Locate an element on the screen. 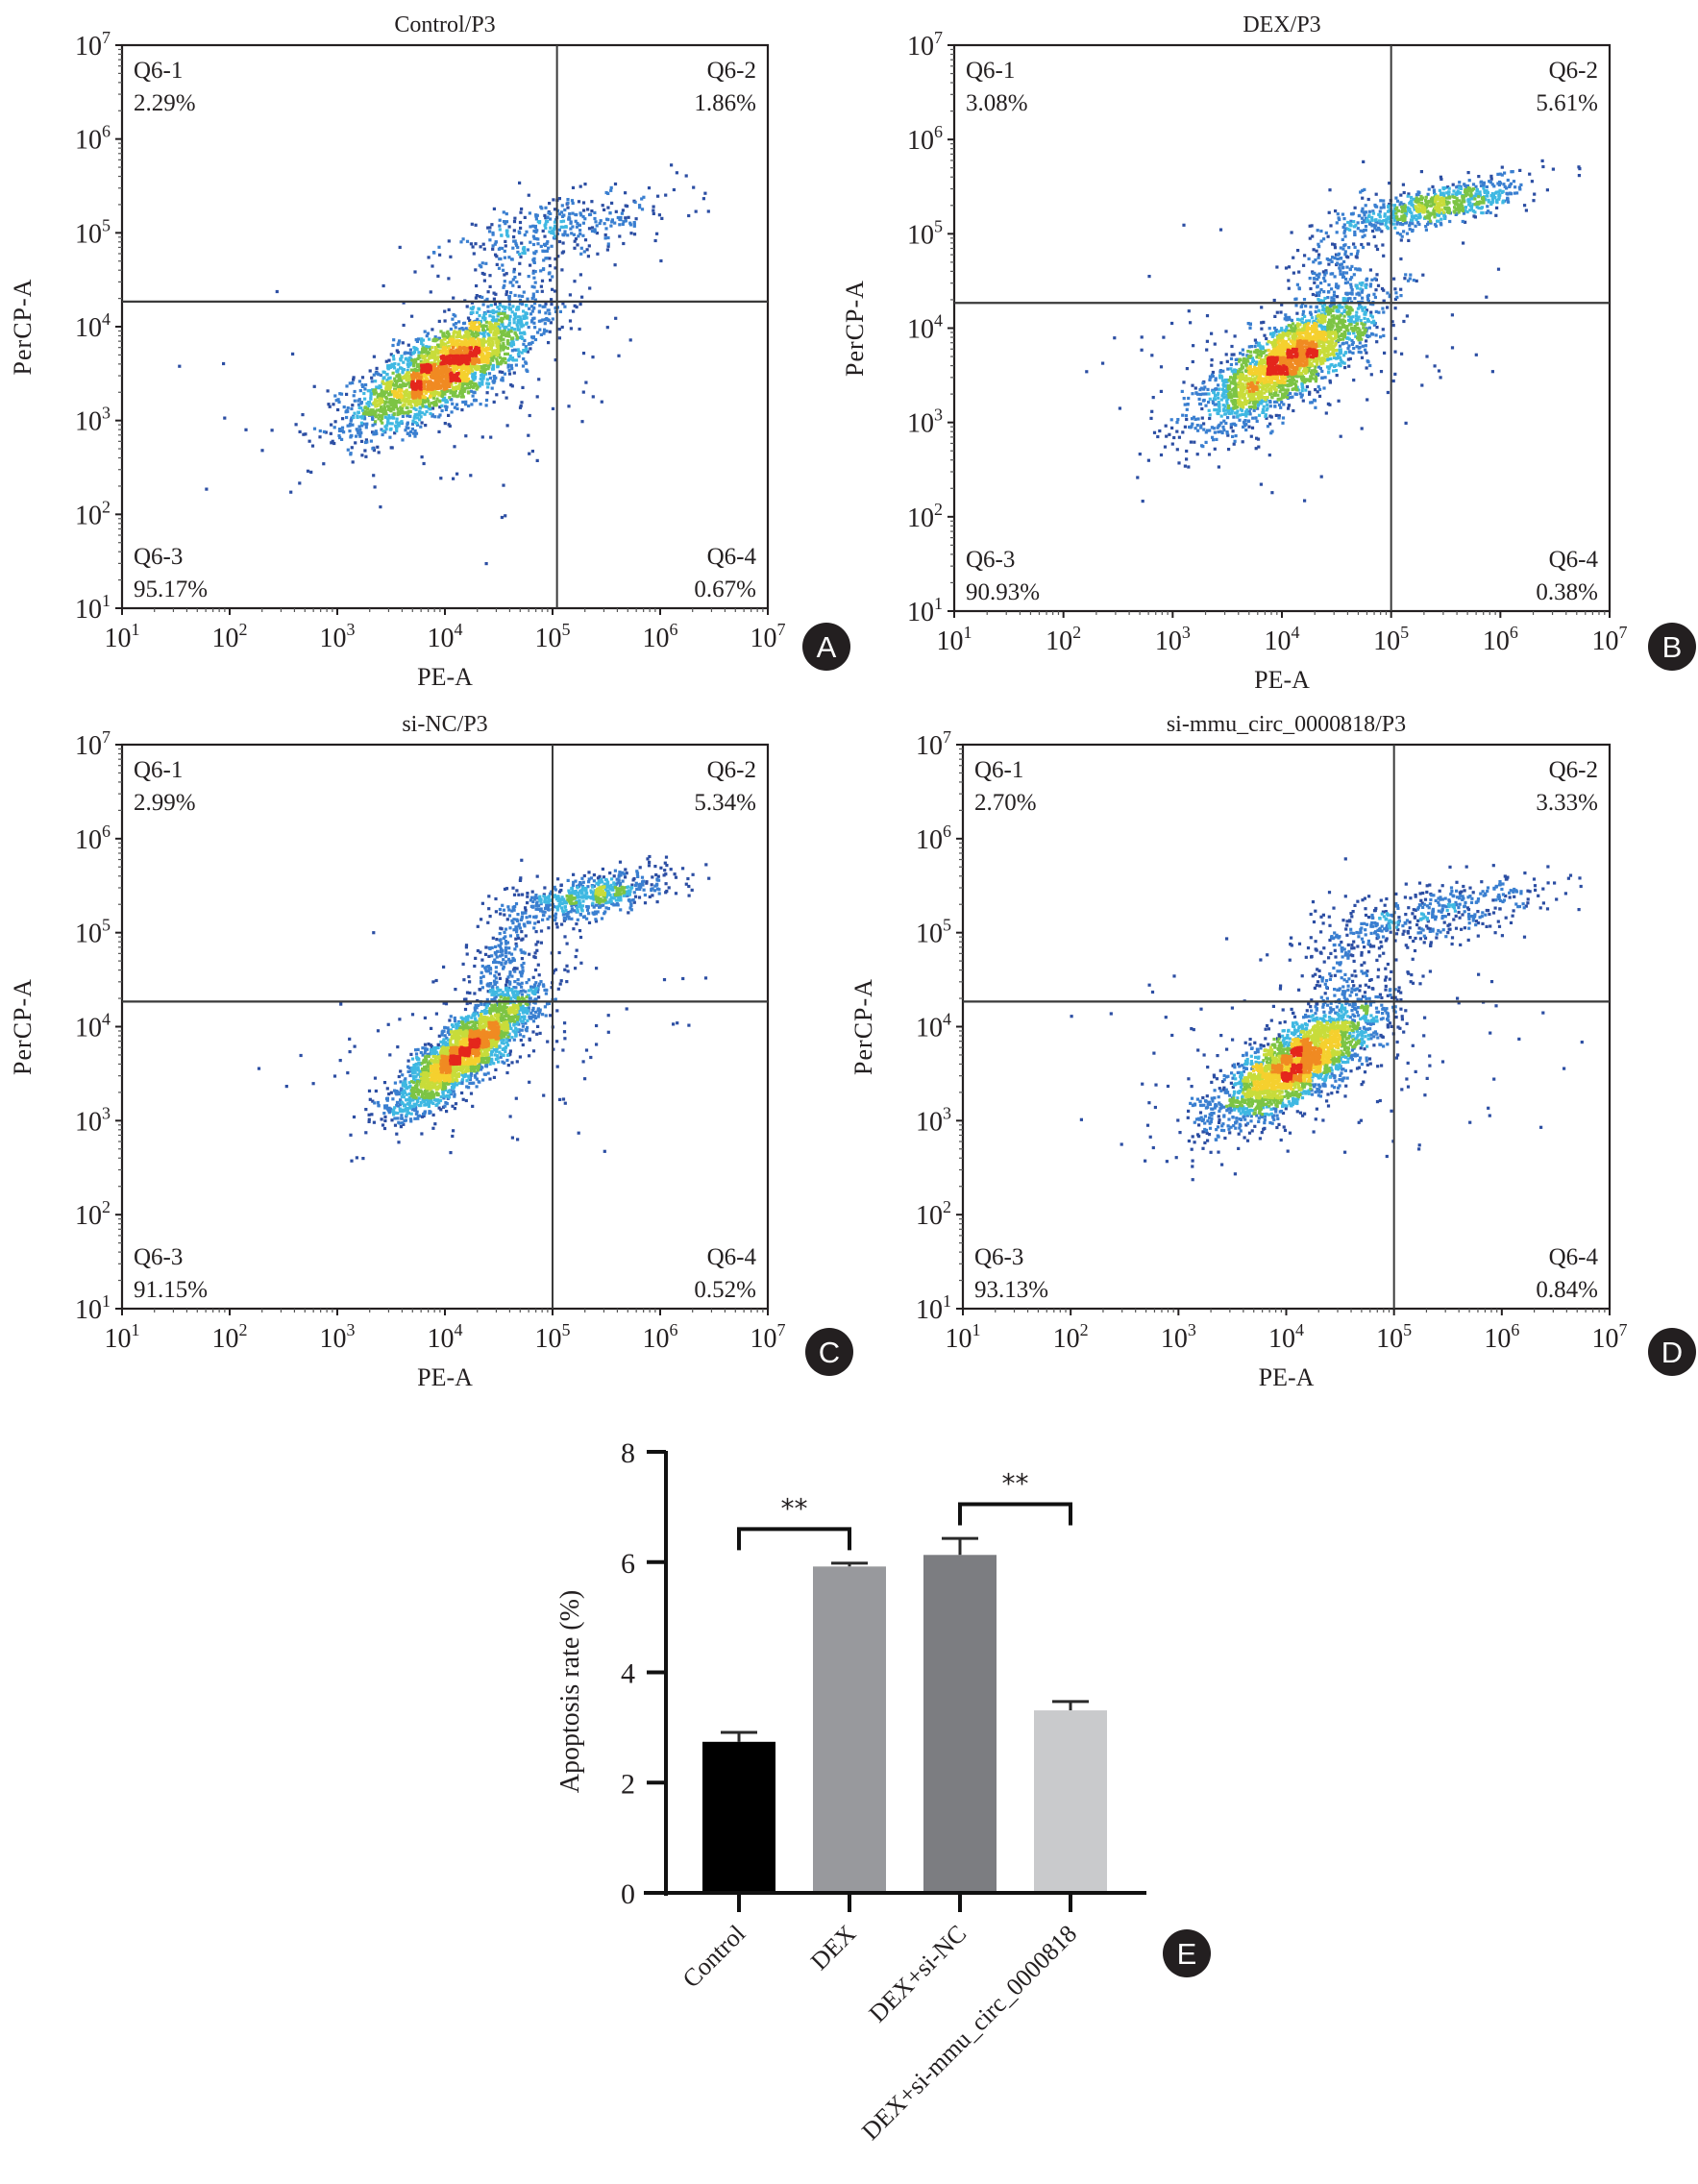 This screenshot has width=1698, height=2184. scatter-points is located at coordinates (1333, 331).